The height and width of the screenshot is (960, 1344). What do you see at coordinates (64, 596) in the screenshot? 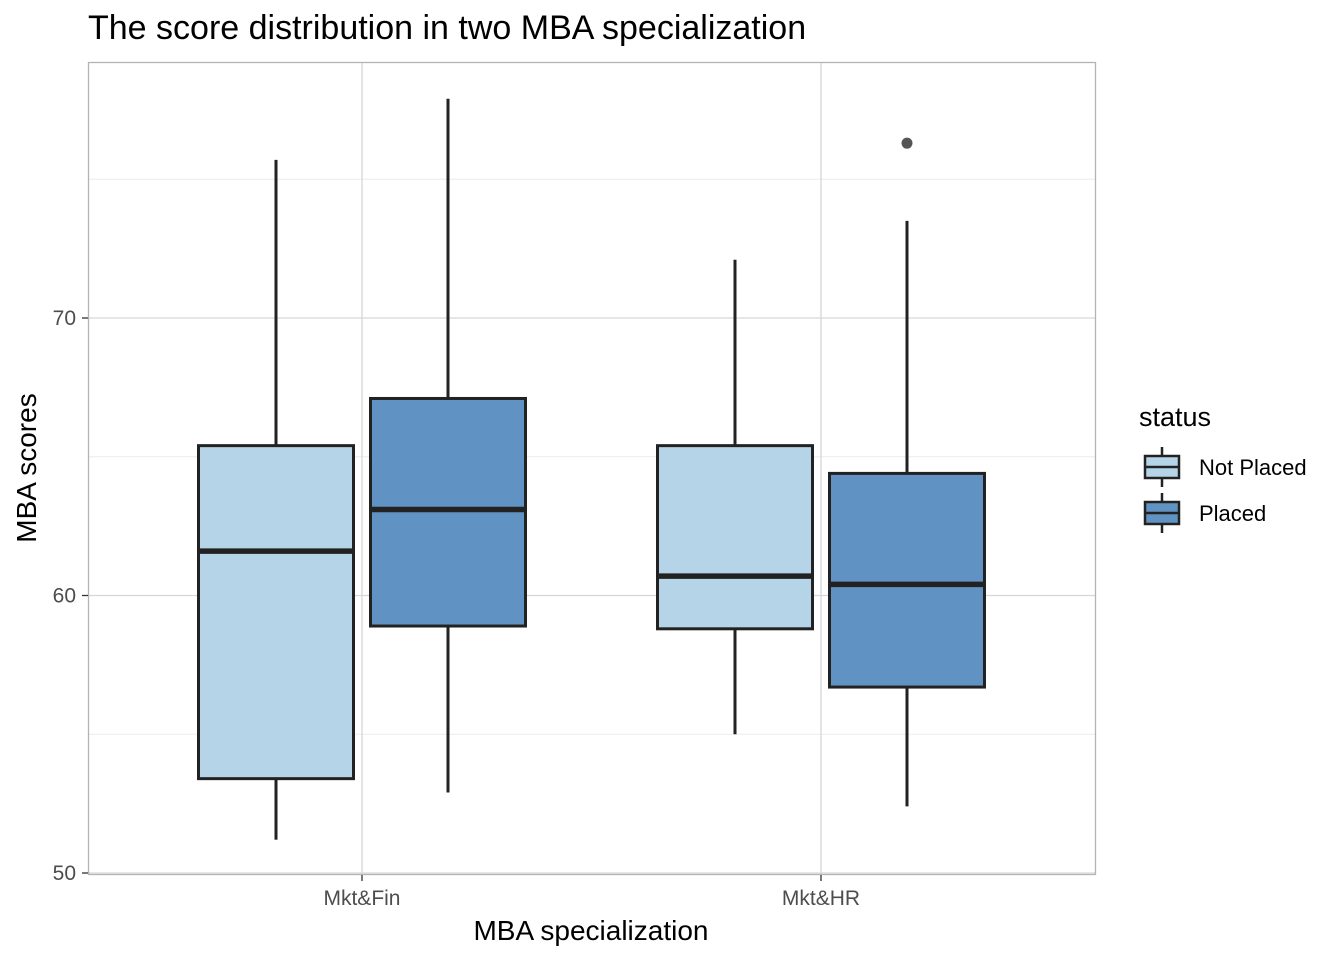
I see `y-tick-label: 60` at bounding box center [64, 596].